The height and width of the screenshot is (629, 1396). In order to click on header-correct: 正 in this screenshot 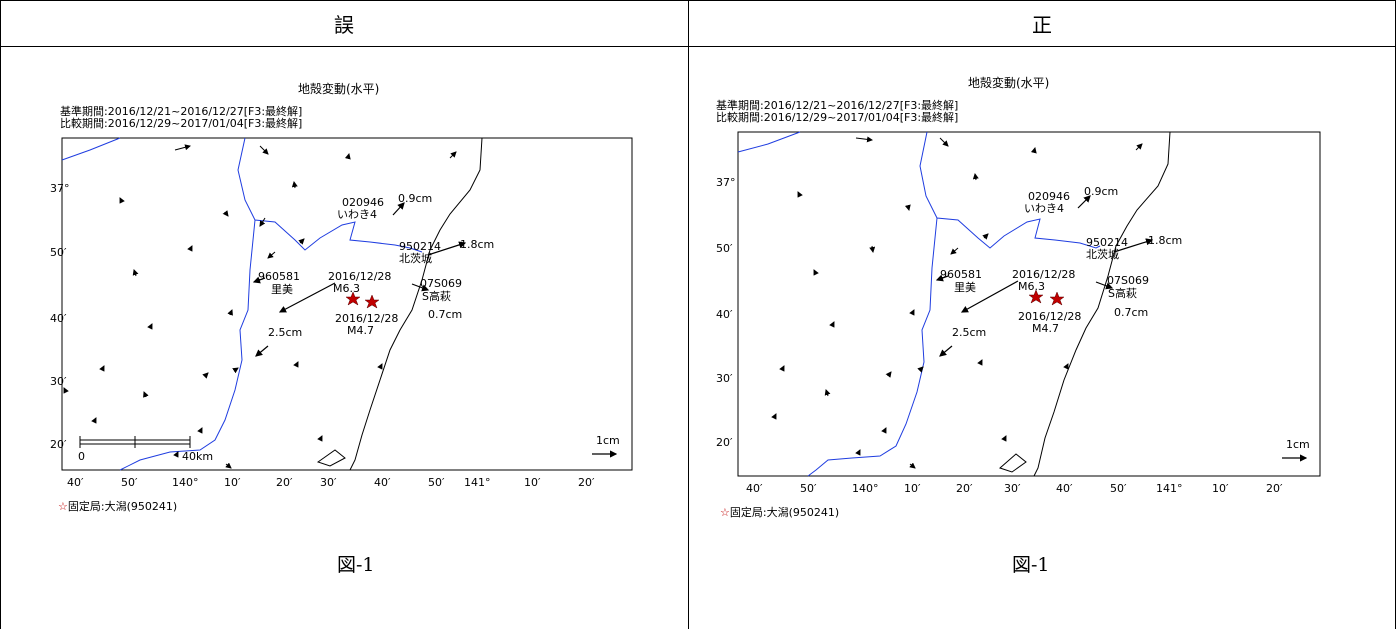, I will do `click(1042, 24)`.